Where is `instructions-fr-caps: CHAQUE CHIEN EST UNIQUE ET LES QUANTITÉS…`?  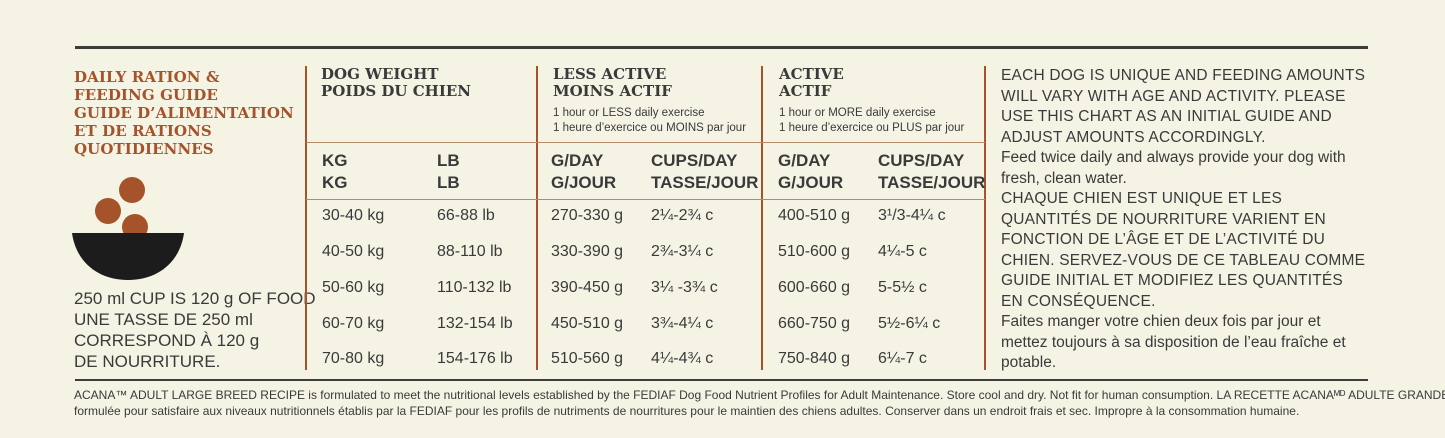
instructions-fr-caps: CHAQUE CHIEN EST UNIQUE ET LES QUANTITÉS… is located at coordinates (1183, 250).